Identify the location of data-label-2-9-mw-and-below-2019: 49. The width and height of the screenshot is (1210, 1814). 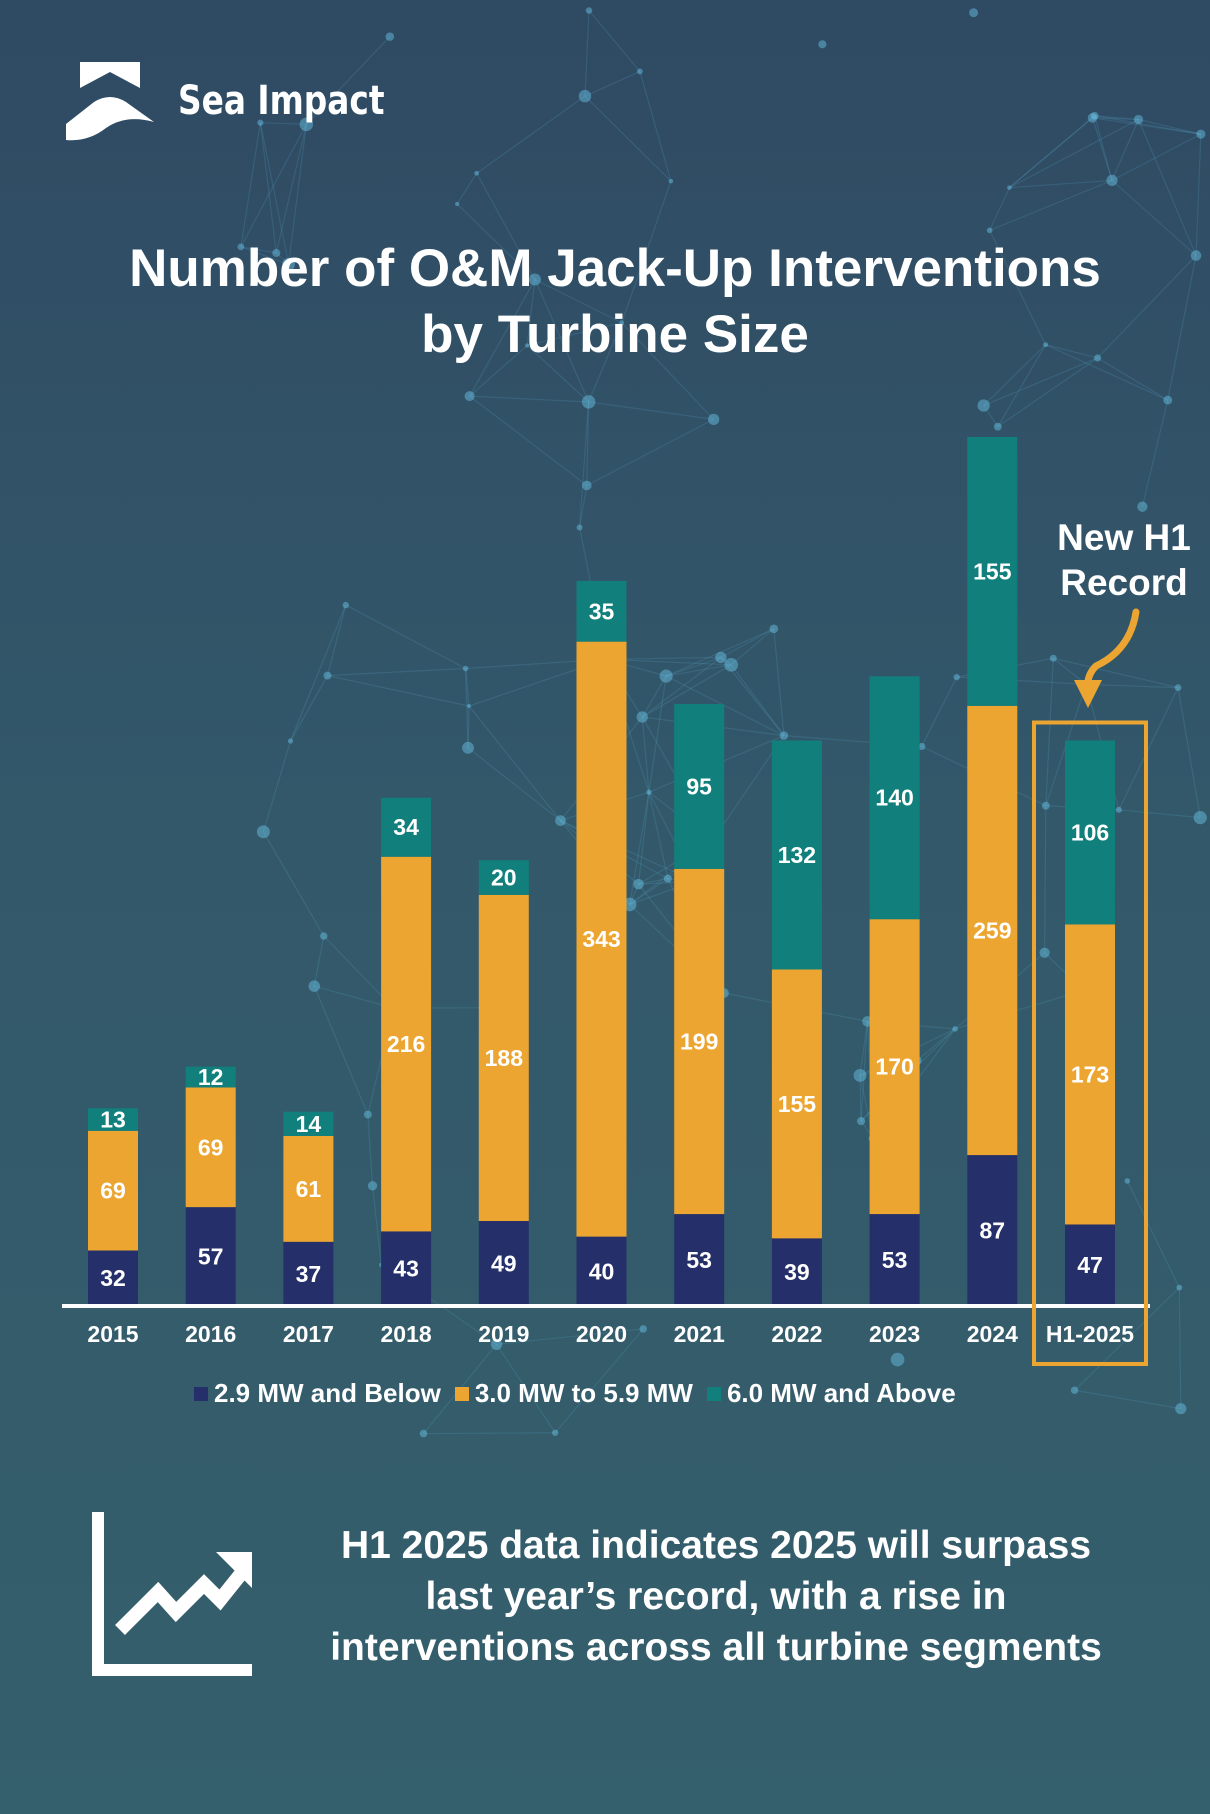
(504, 1264).